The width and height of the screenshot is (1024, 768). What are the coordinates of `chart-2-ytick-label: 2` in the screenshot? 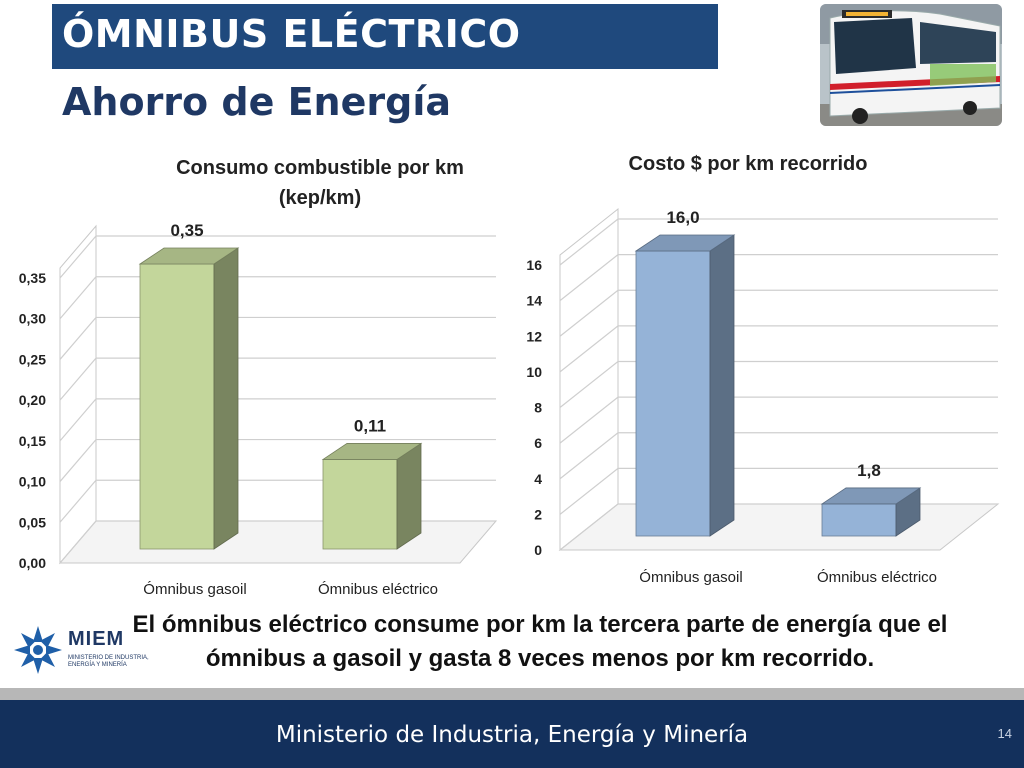 It's located at (538, 514).